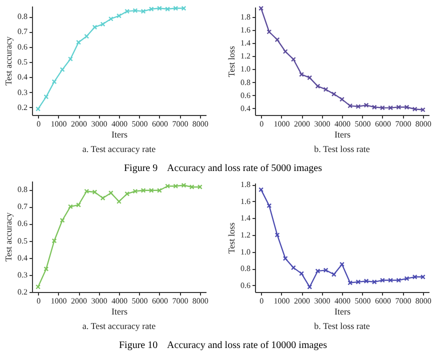 This screenshot has width=446, height=355. Describe the element at coordinates (245, 69) in the screenshot. I see `y-tick-label: 1.0` at that location.